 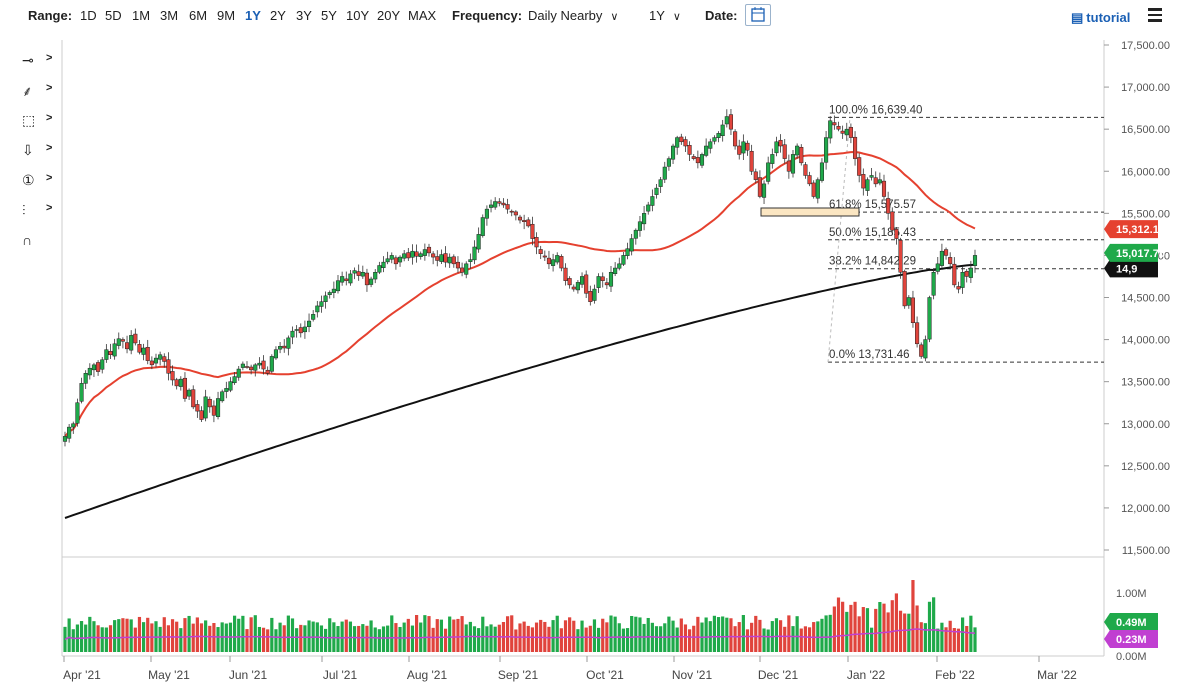 What do you see at coordinates (1100, 18) in the screenshot?
I see `tutorial-link: ▤ tutorial` at bounding box center [1100, 18].